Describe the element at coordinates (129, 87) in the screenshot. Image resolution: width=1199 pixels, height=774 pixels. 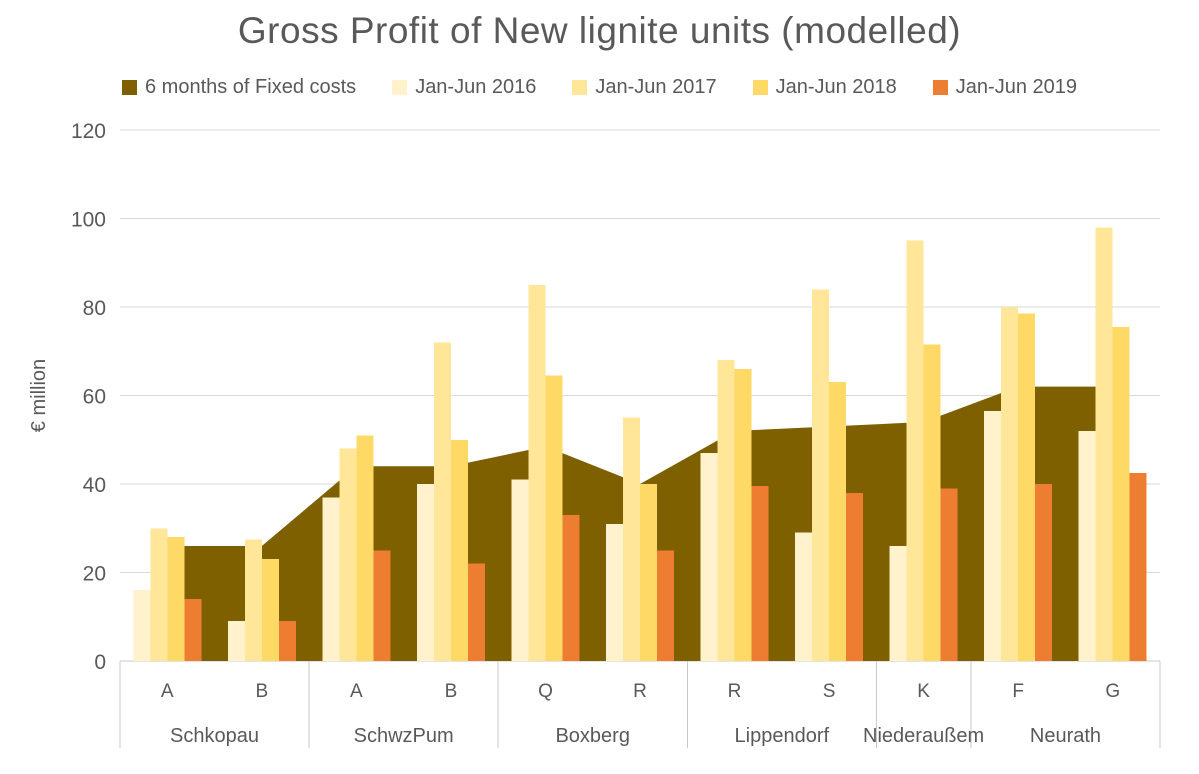
I see `legend-swatch-fixed-costs-icon` at that location.